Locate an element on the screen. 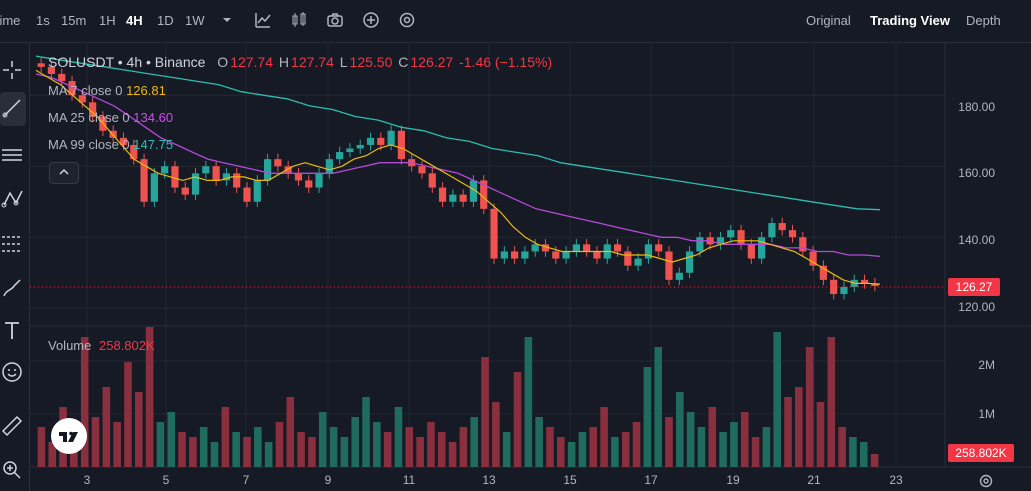 The height and width of the screenshot is (491, 1031). ruler-icon is located at coordinates (12, 426).